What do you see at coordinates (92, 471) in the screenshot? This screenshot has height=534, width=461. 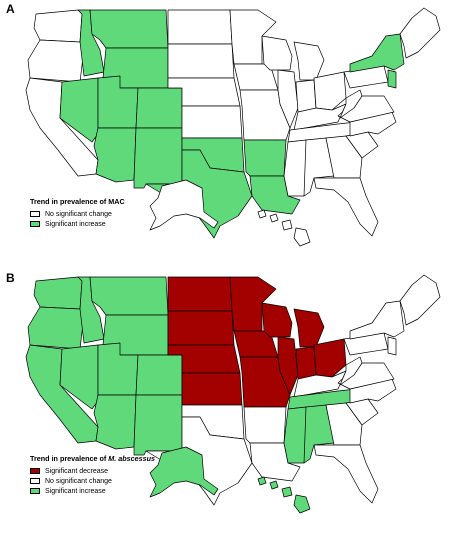 I see `legend-item: Significant decrease` at bounding box center [92, 471].